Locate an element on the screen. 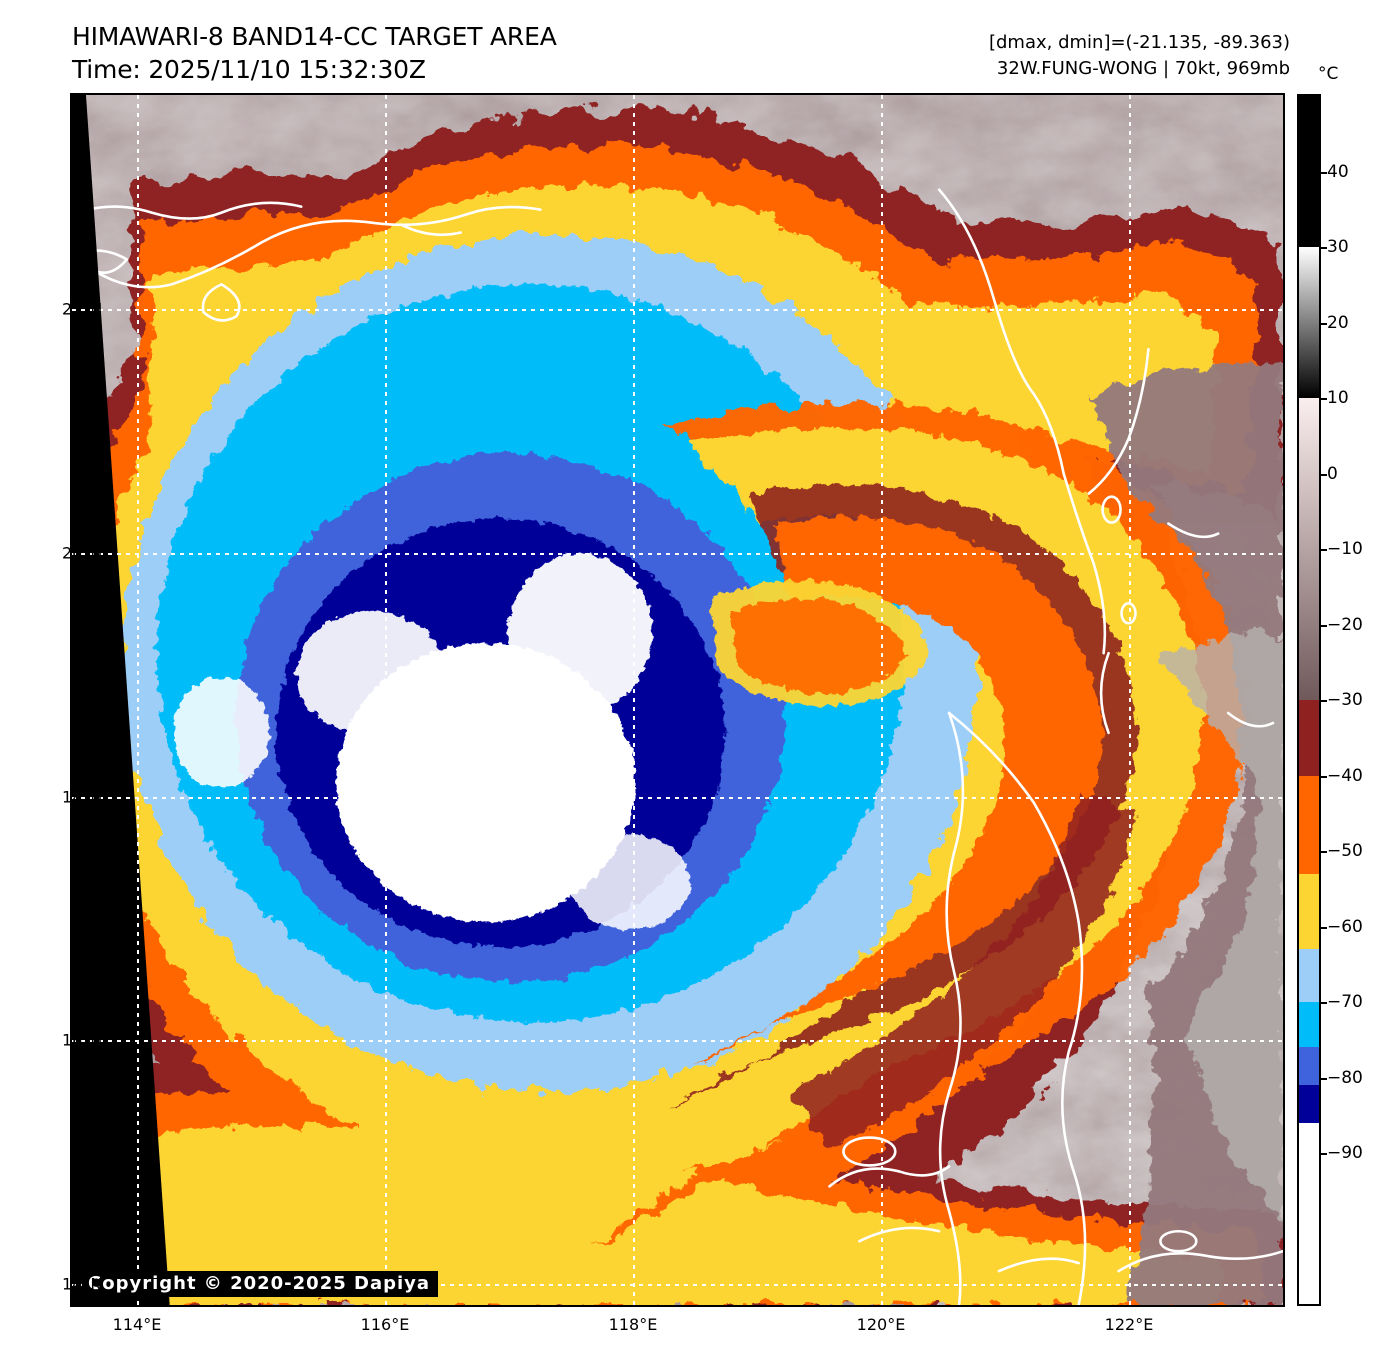 The height and width of the screenshot is (1359, 1390). colorbar-band-brown-ramp is located at coordinates (1309, 549).